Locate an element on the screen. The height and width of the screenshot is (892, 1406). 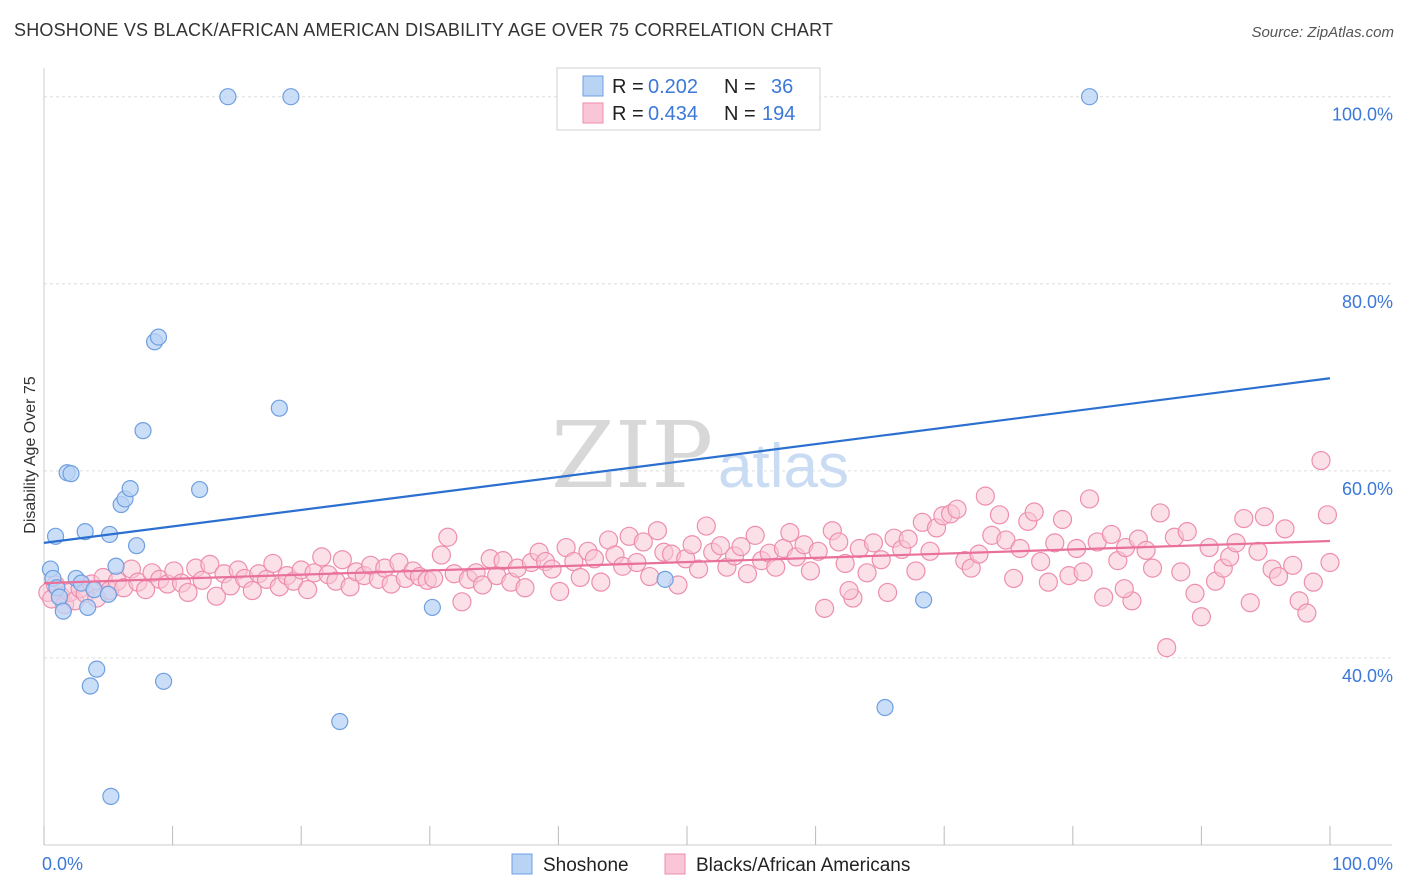
legend-swatch-black is located at coordinates (593, 113).